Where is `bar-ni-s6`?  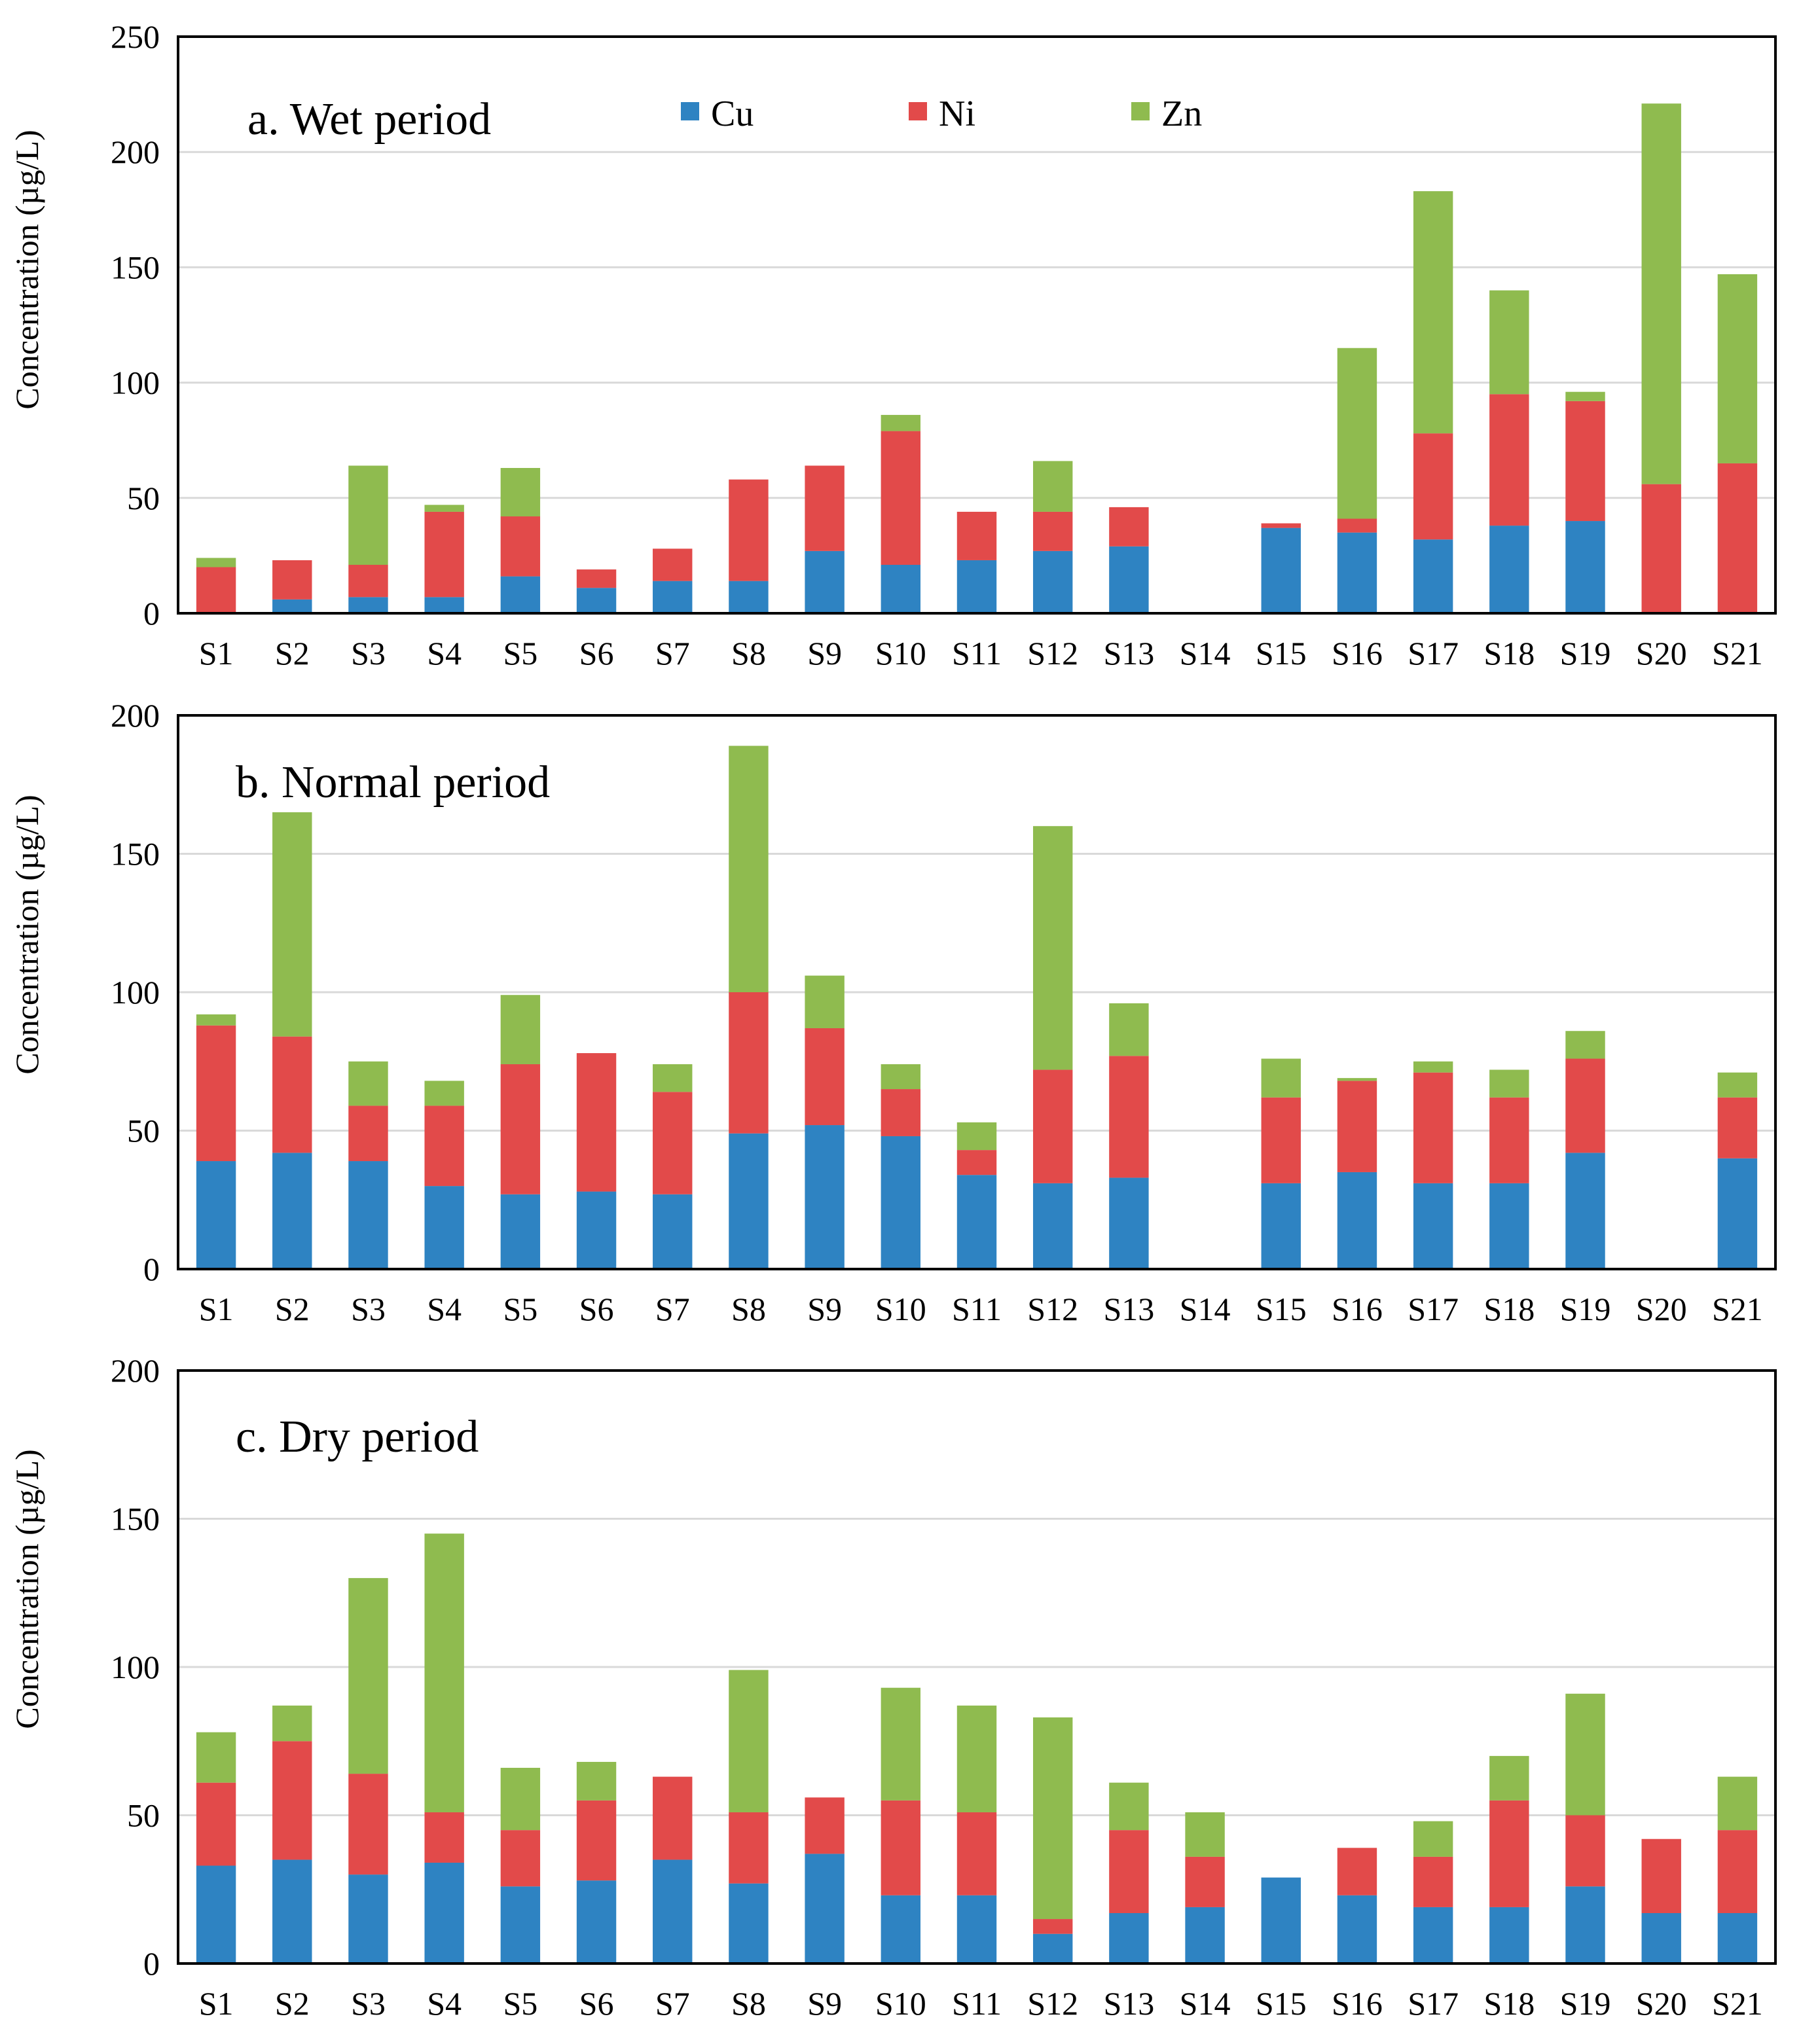
bar-ni-s6 is located at coordinates (596, 1841).